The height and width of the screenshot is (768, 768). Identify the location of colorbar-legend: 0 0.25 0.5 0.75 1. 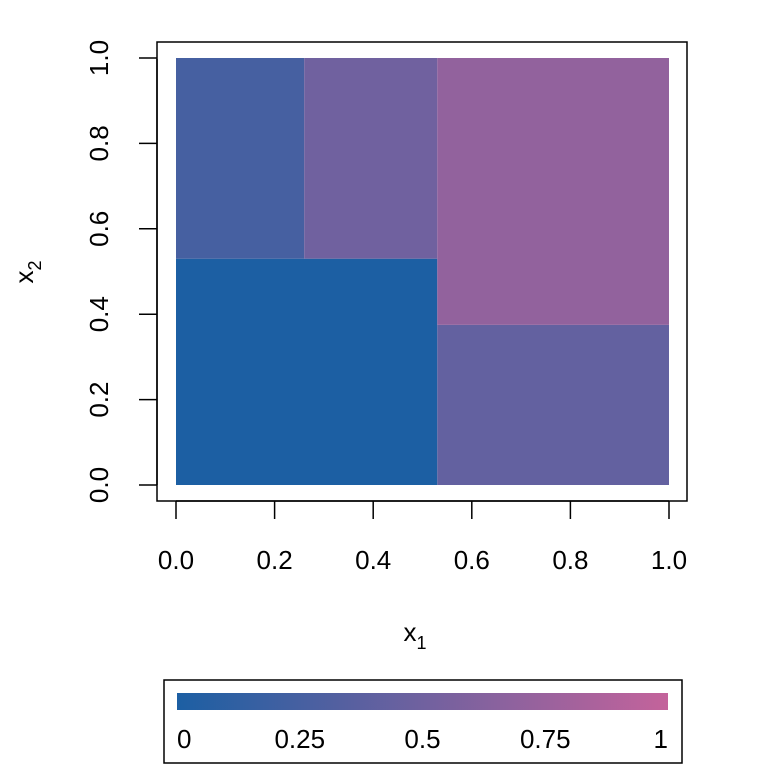
(423, 721).